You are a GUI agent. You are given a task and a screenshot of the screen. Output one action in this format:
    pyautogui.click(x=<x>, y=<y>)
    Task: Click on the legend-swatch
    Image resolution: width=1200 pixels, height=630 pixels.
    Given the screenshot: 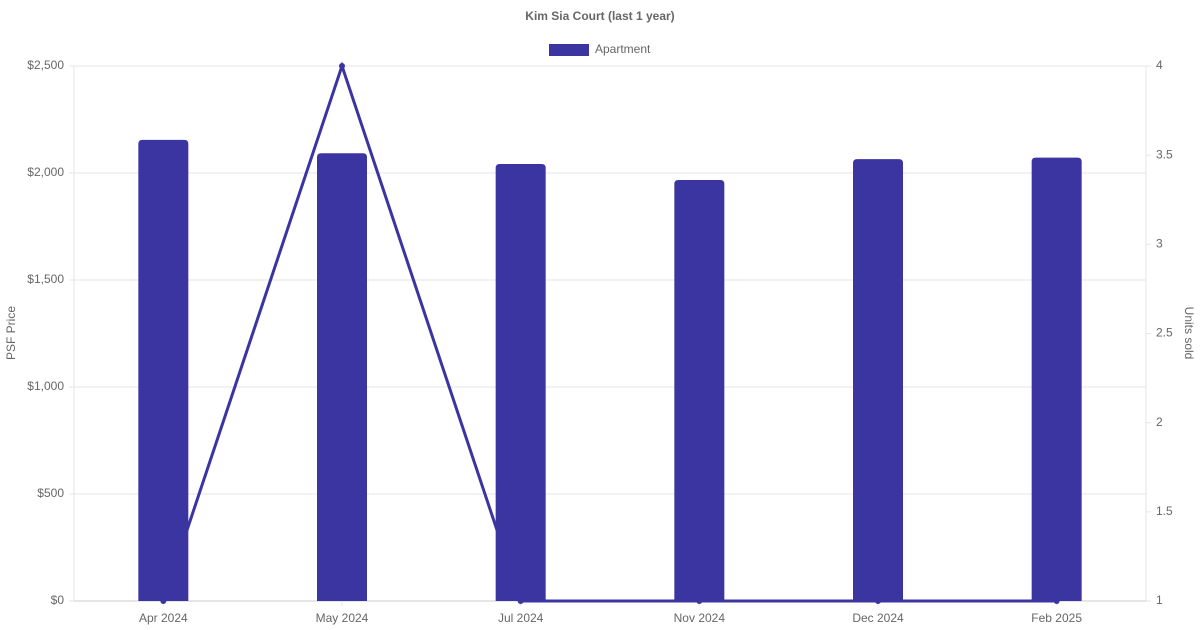 What is the action you would take?
    pyautogui.click(x=569, y=50)
    